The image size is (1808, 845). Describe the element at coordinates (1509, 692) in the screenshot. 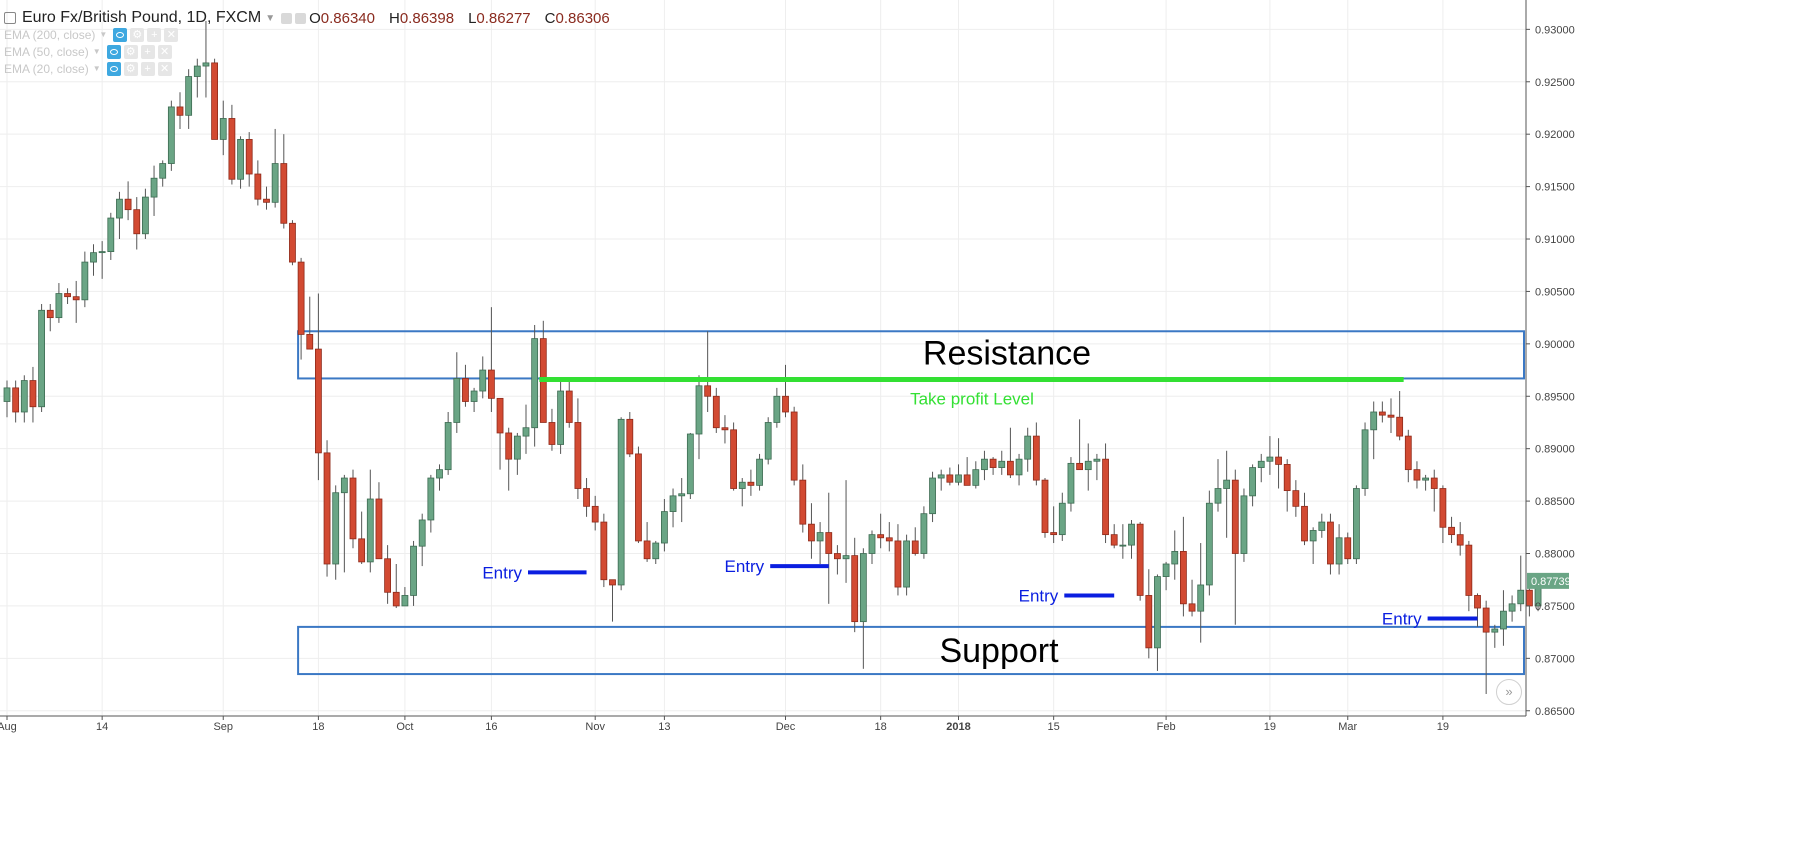

I see `scroll-to-latest-button: »` at that location.